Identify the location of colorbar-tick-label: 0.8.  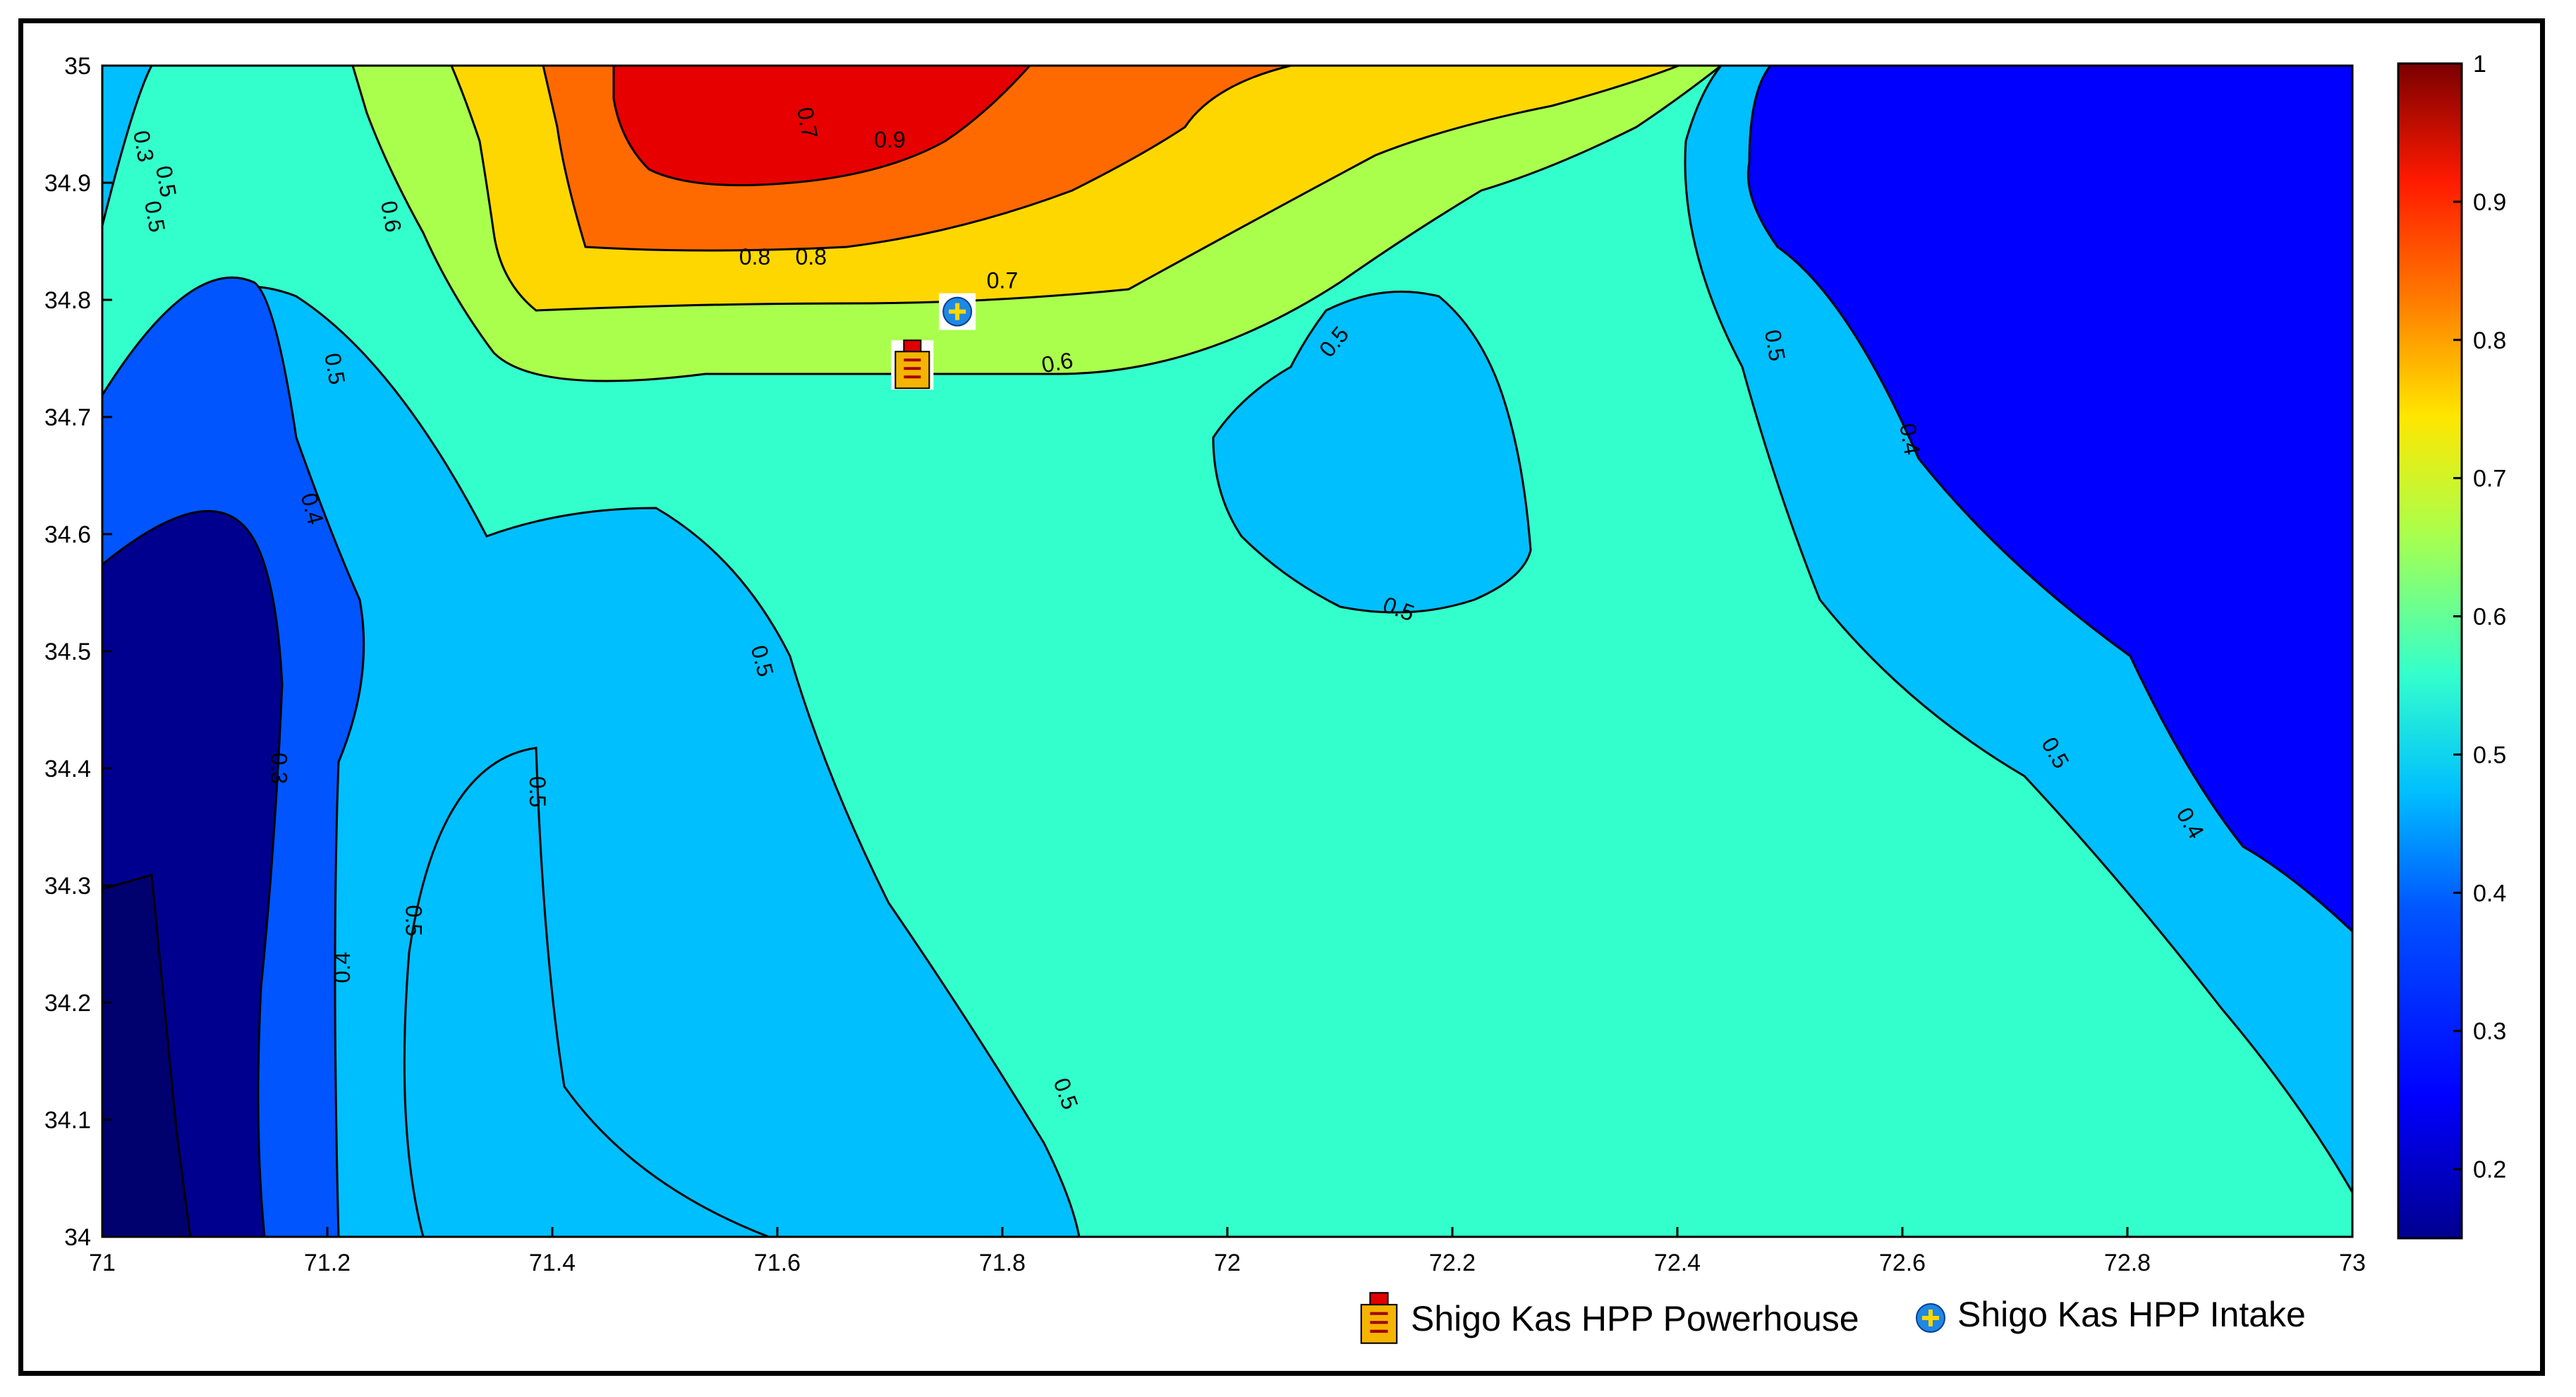
(2489, 340).